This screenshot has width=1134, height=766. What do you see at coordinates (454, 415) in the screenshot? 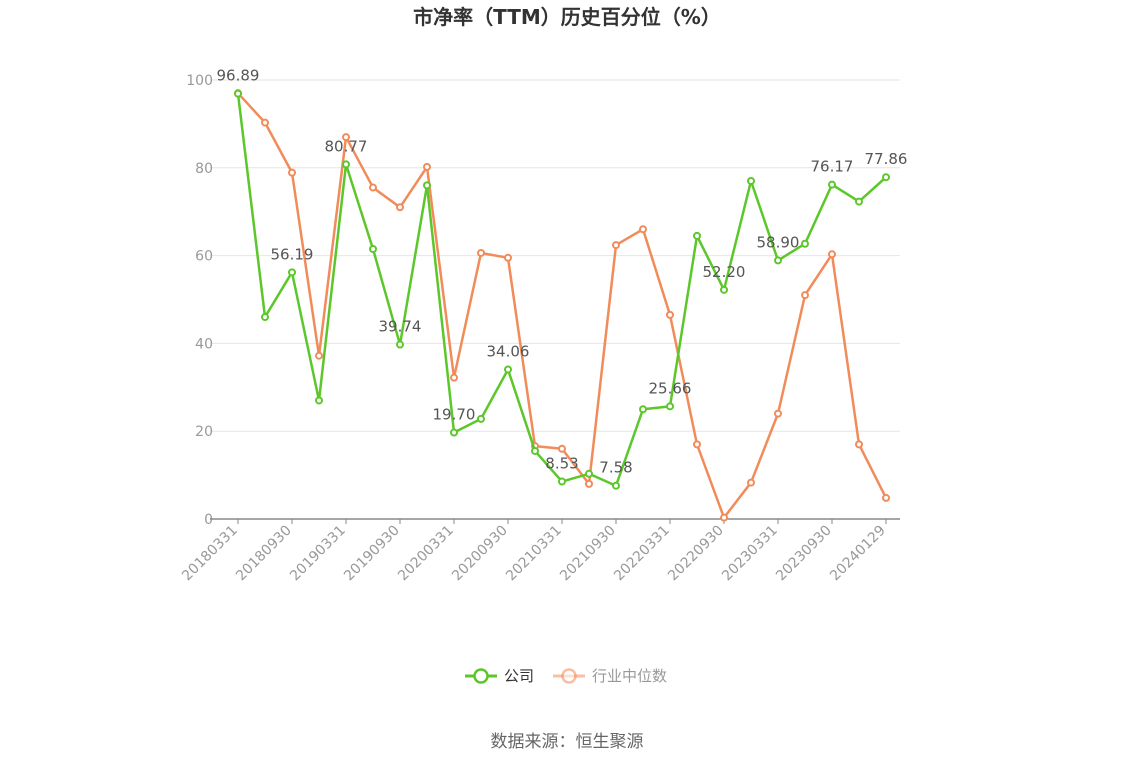
I see `data-label: 19.70` at bounding box center [454, 415].